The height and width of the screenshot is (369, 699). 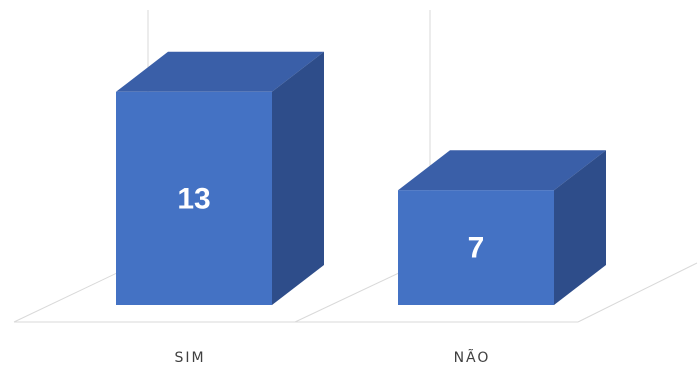 I want to click on category-label: SIM, so click(x=189, y=358).